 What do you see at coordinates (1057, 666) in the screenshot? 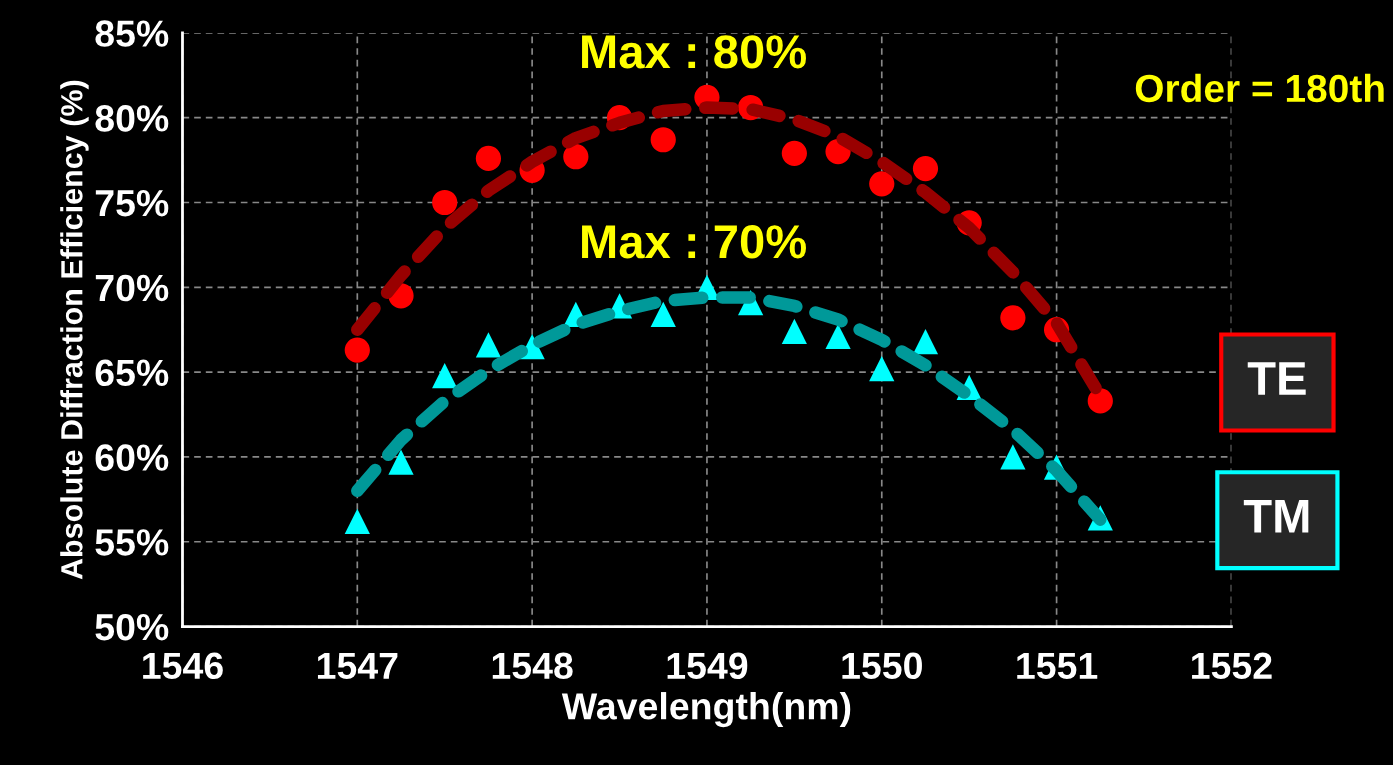
I see `x-tick-label: 1551` at bounding box center [1057, 666].